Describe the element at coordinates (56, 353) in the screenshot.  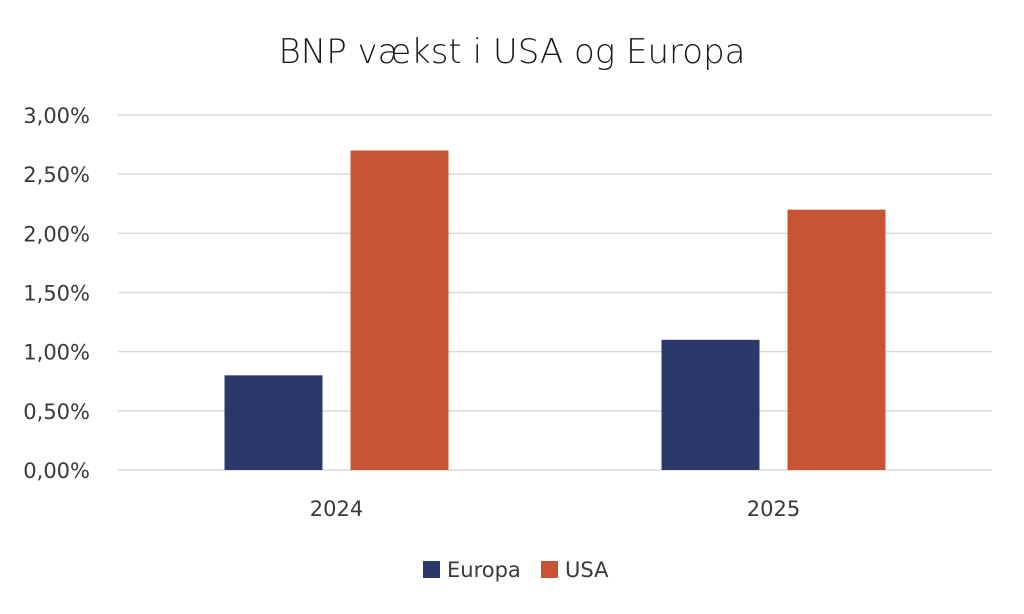
I see `y-tick-label: 1,00%` at that location.